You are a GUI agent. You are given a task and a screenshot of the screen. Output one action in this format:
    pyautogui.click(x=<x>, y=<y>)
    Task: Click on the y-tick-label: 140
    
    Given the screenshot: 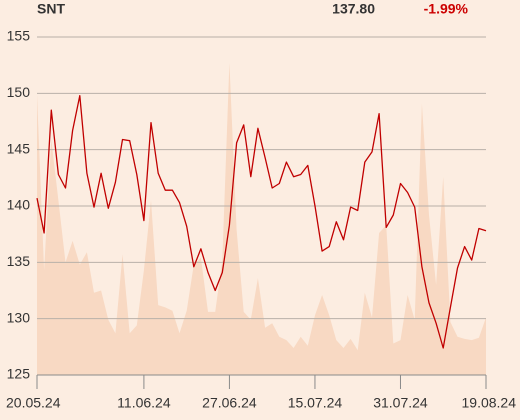 What is the action you would take?
    pyautogui.click(x=19, y=205)
    